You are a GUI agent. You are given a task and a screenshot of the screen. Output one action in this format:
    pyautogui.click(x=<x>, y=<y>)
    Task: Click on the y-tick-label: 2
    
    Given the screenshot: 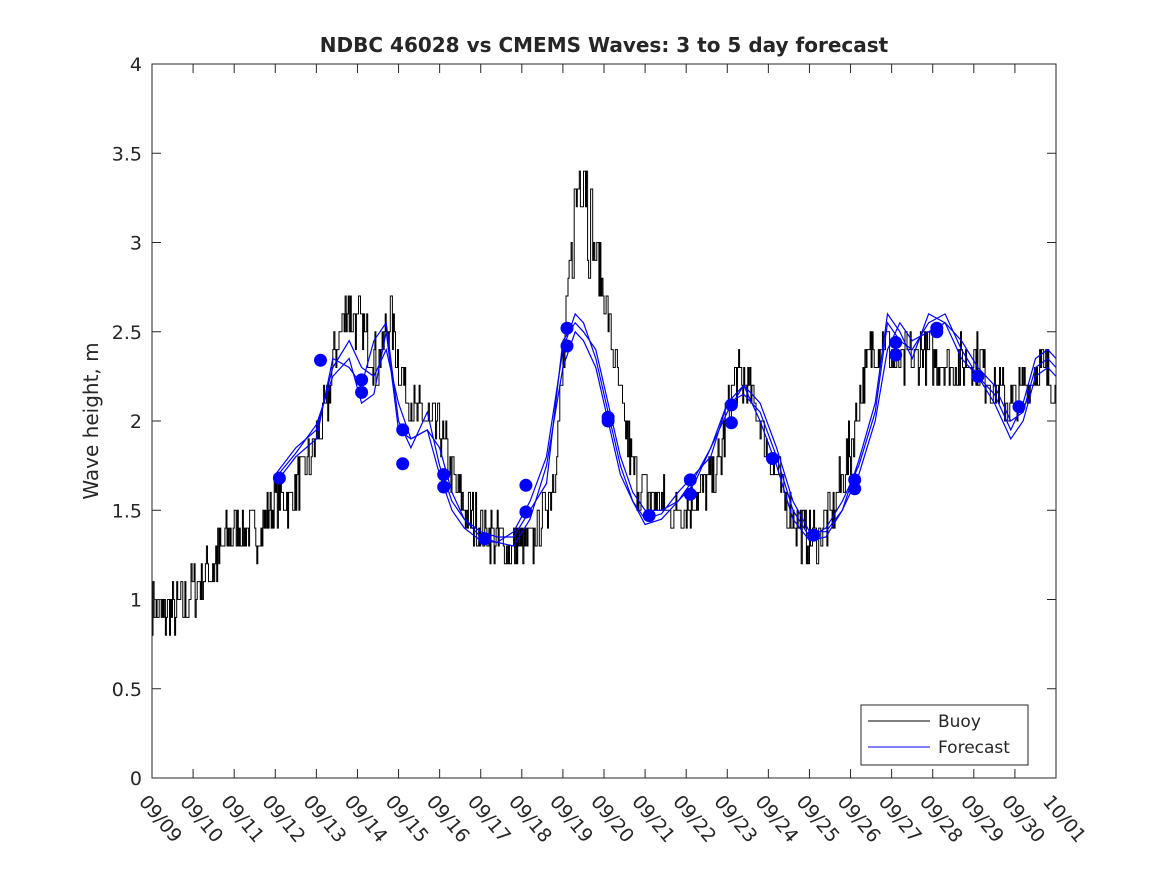 What is the action you would take?
    pyautogui.click(x=136, y=422)
    